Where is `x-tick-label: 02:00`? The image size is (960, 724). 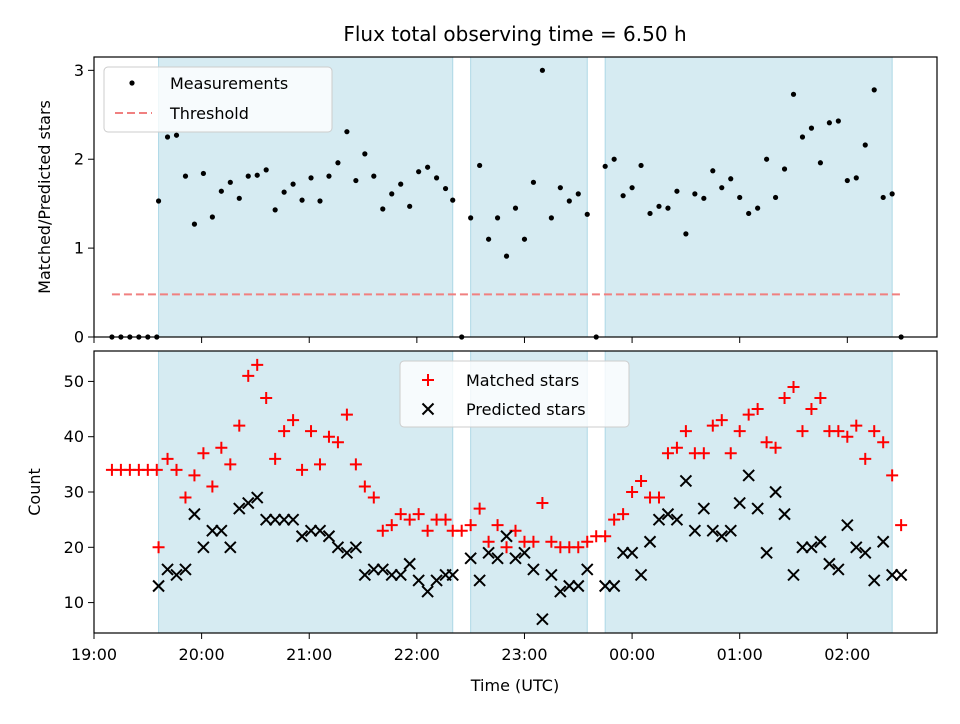 x-tick-label: 02:00 is located at coordinates (847, 654).